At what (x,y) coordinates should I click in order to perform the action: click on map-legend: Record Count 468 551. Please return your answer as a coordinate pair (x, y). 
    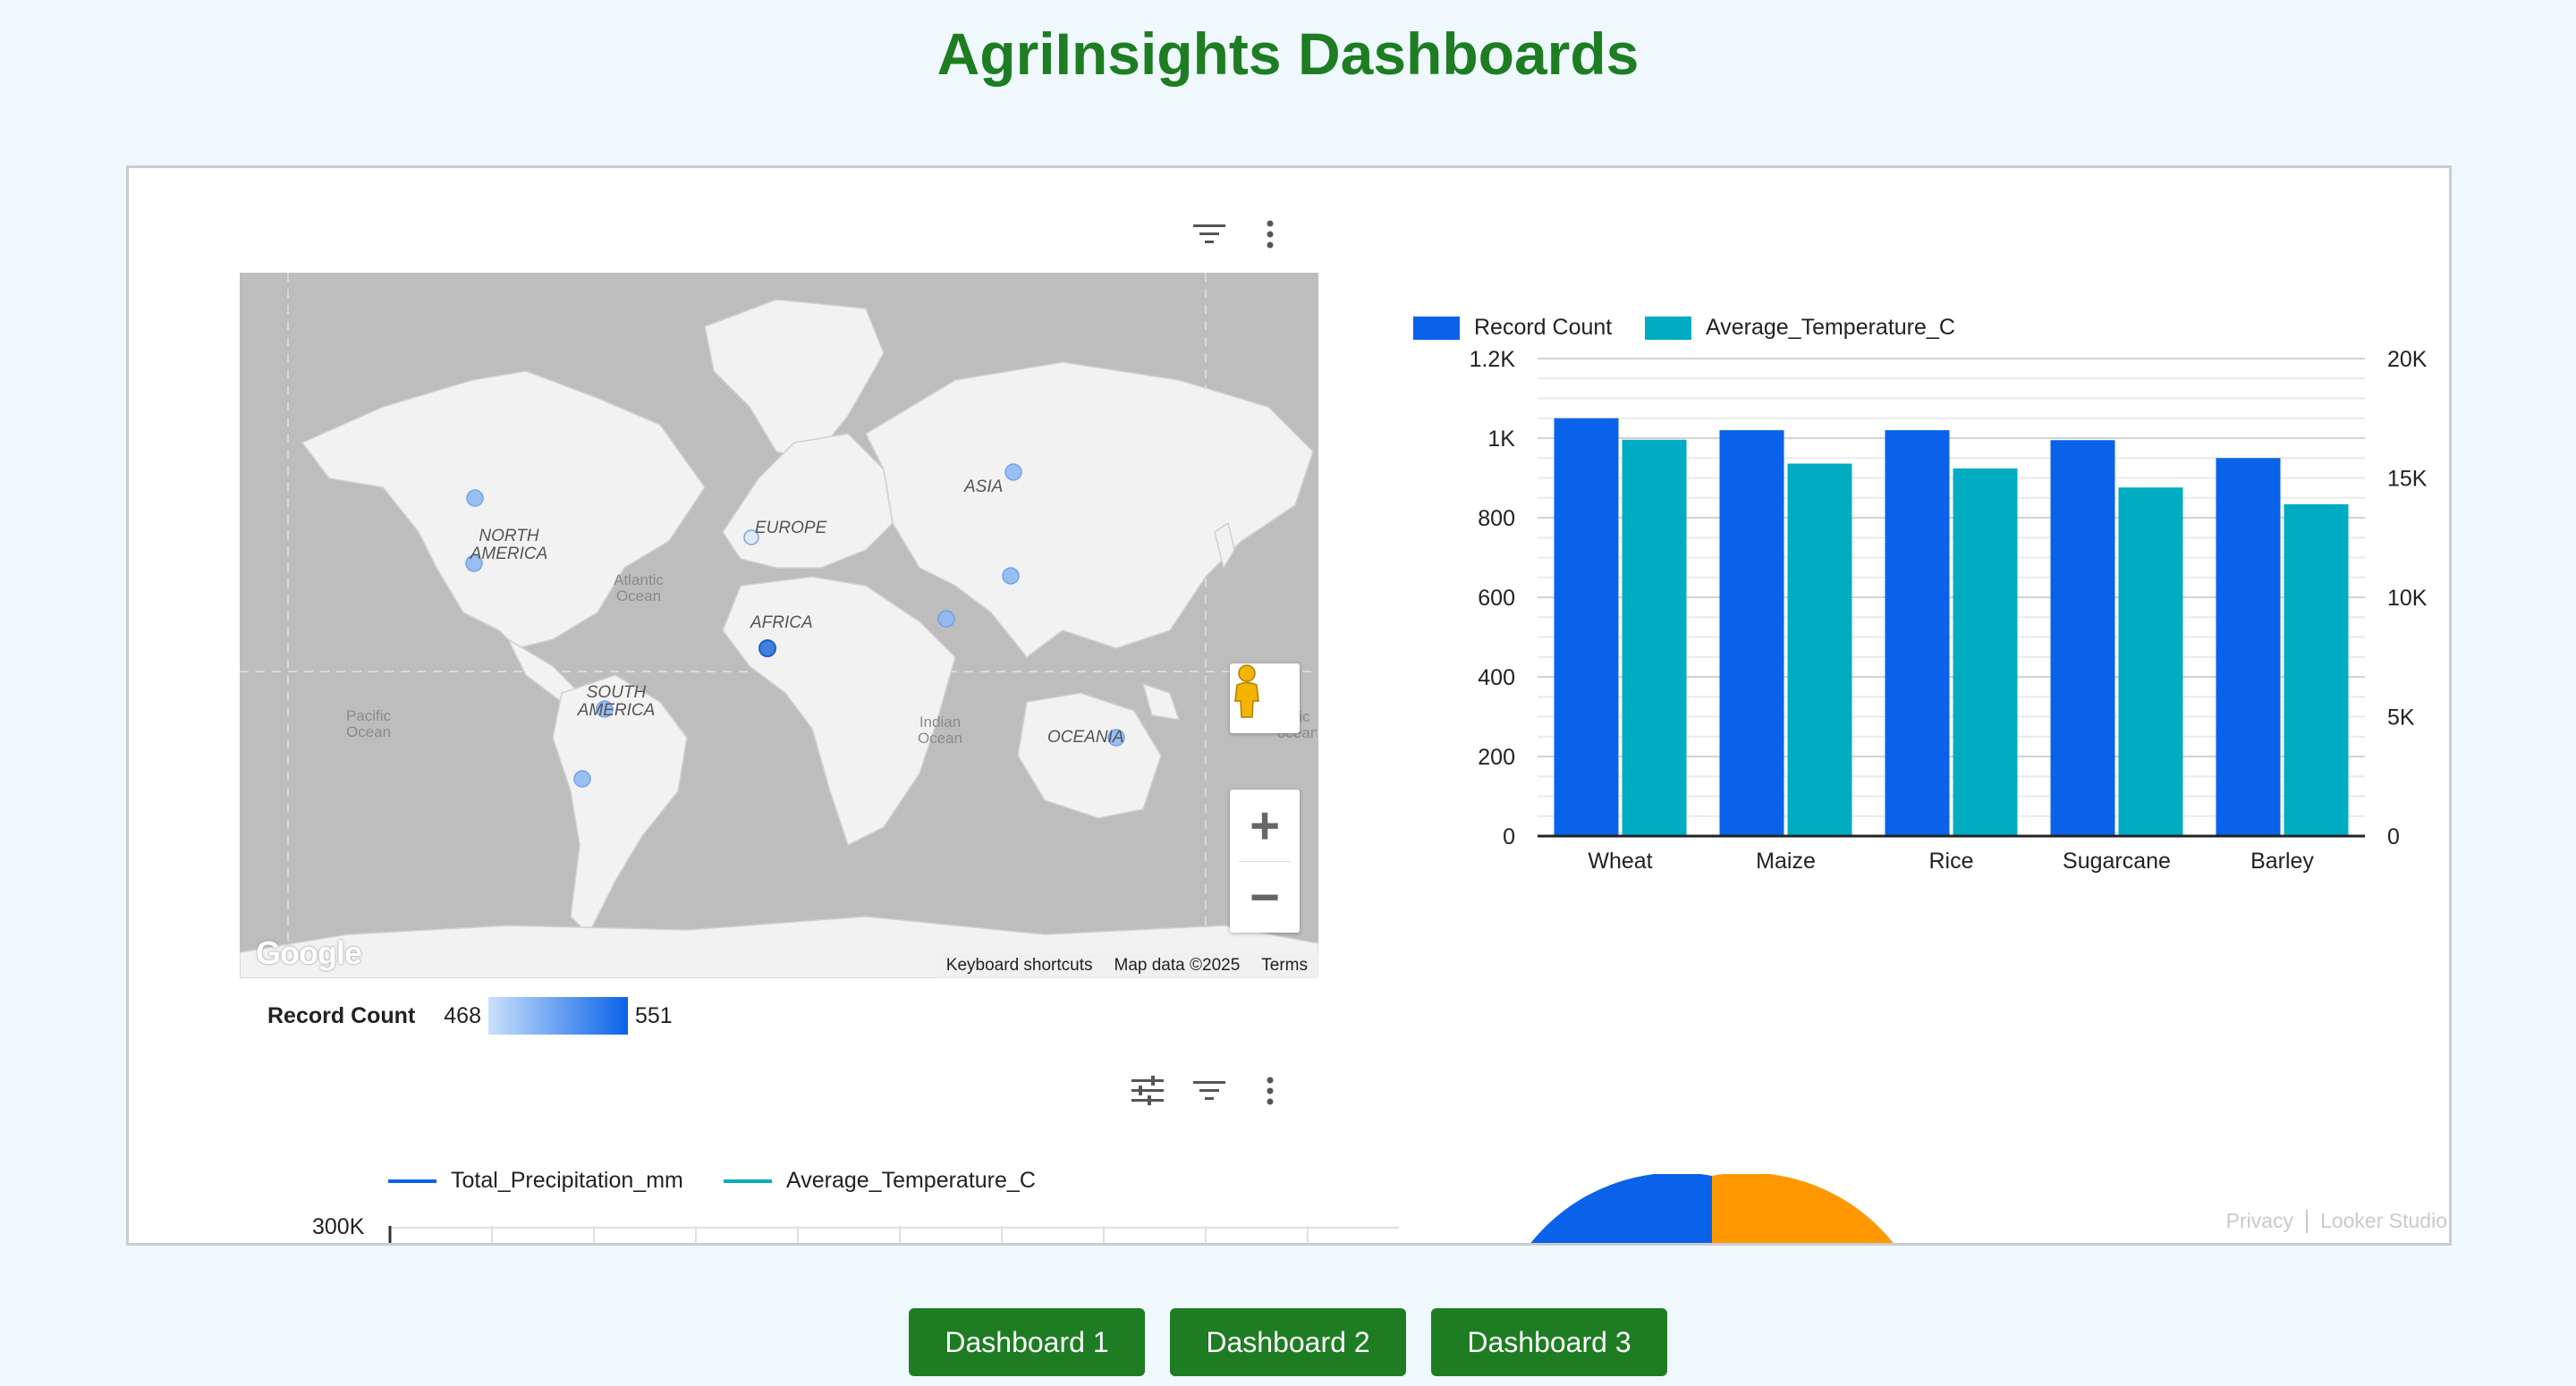
    Looking at the image, I should click on (470, 1016).